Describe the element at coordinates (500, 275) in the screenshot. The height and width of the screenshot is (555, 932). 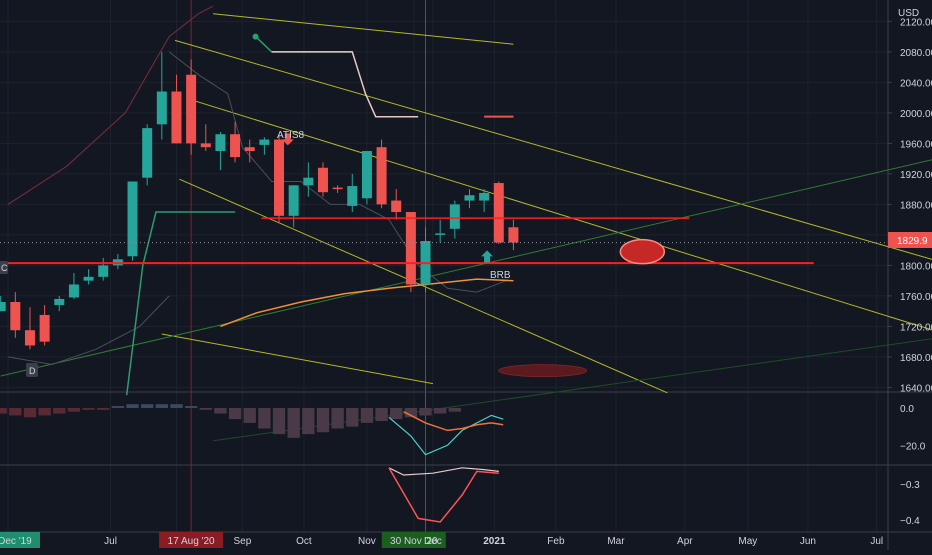
I see `brb-label: BRB` at that location.